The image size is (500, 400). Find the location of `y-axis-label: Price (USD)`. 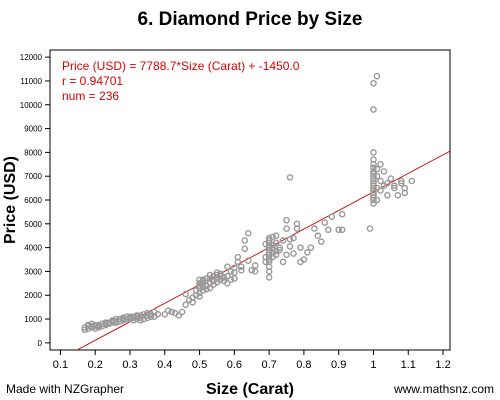

y-axis-label: Price (USD) is located at coordinates (10, 200).